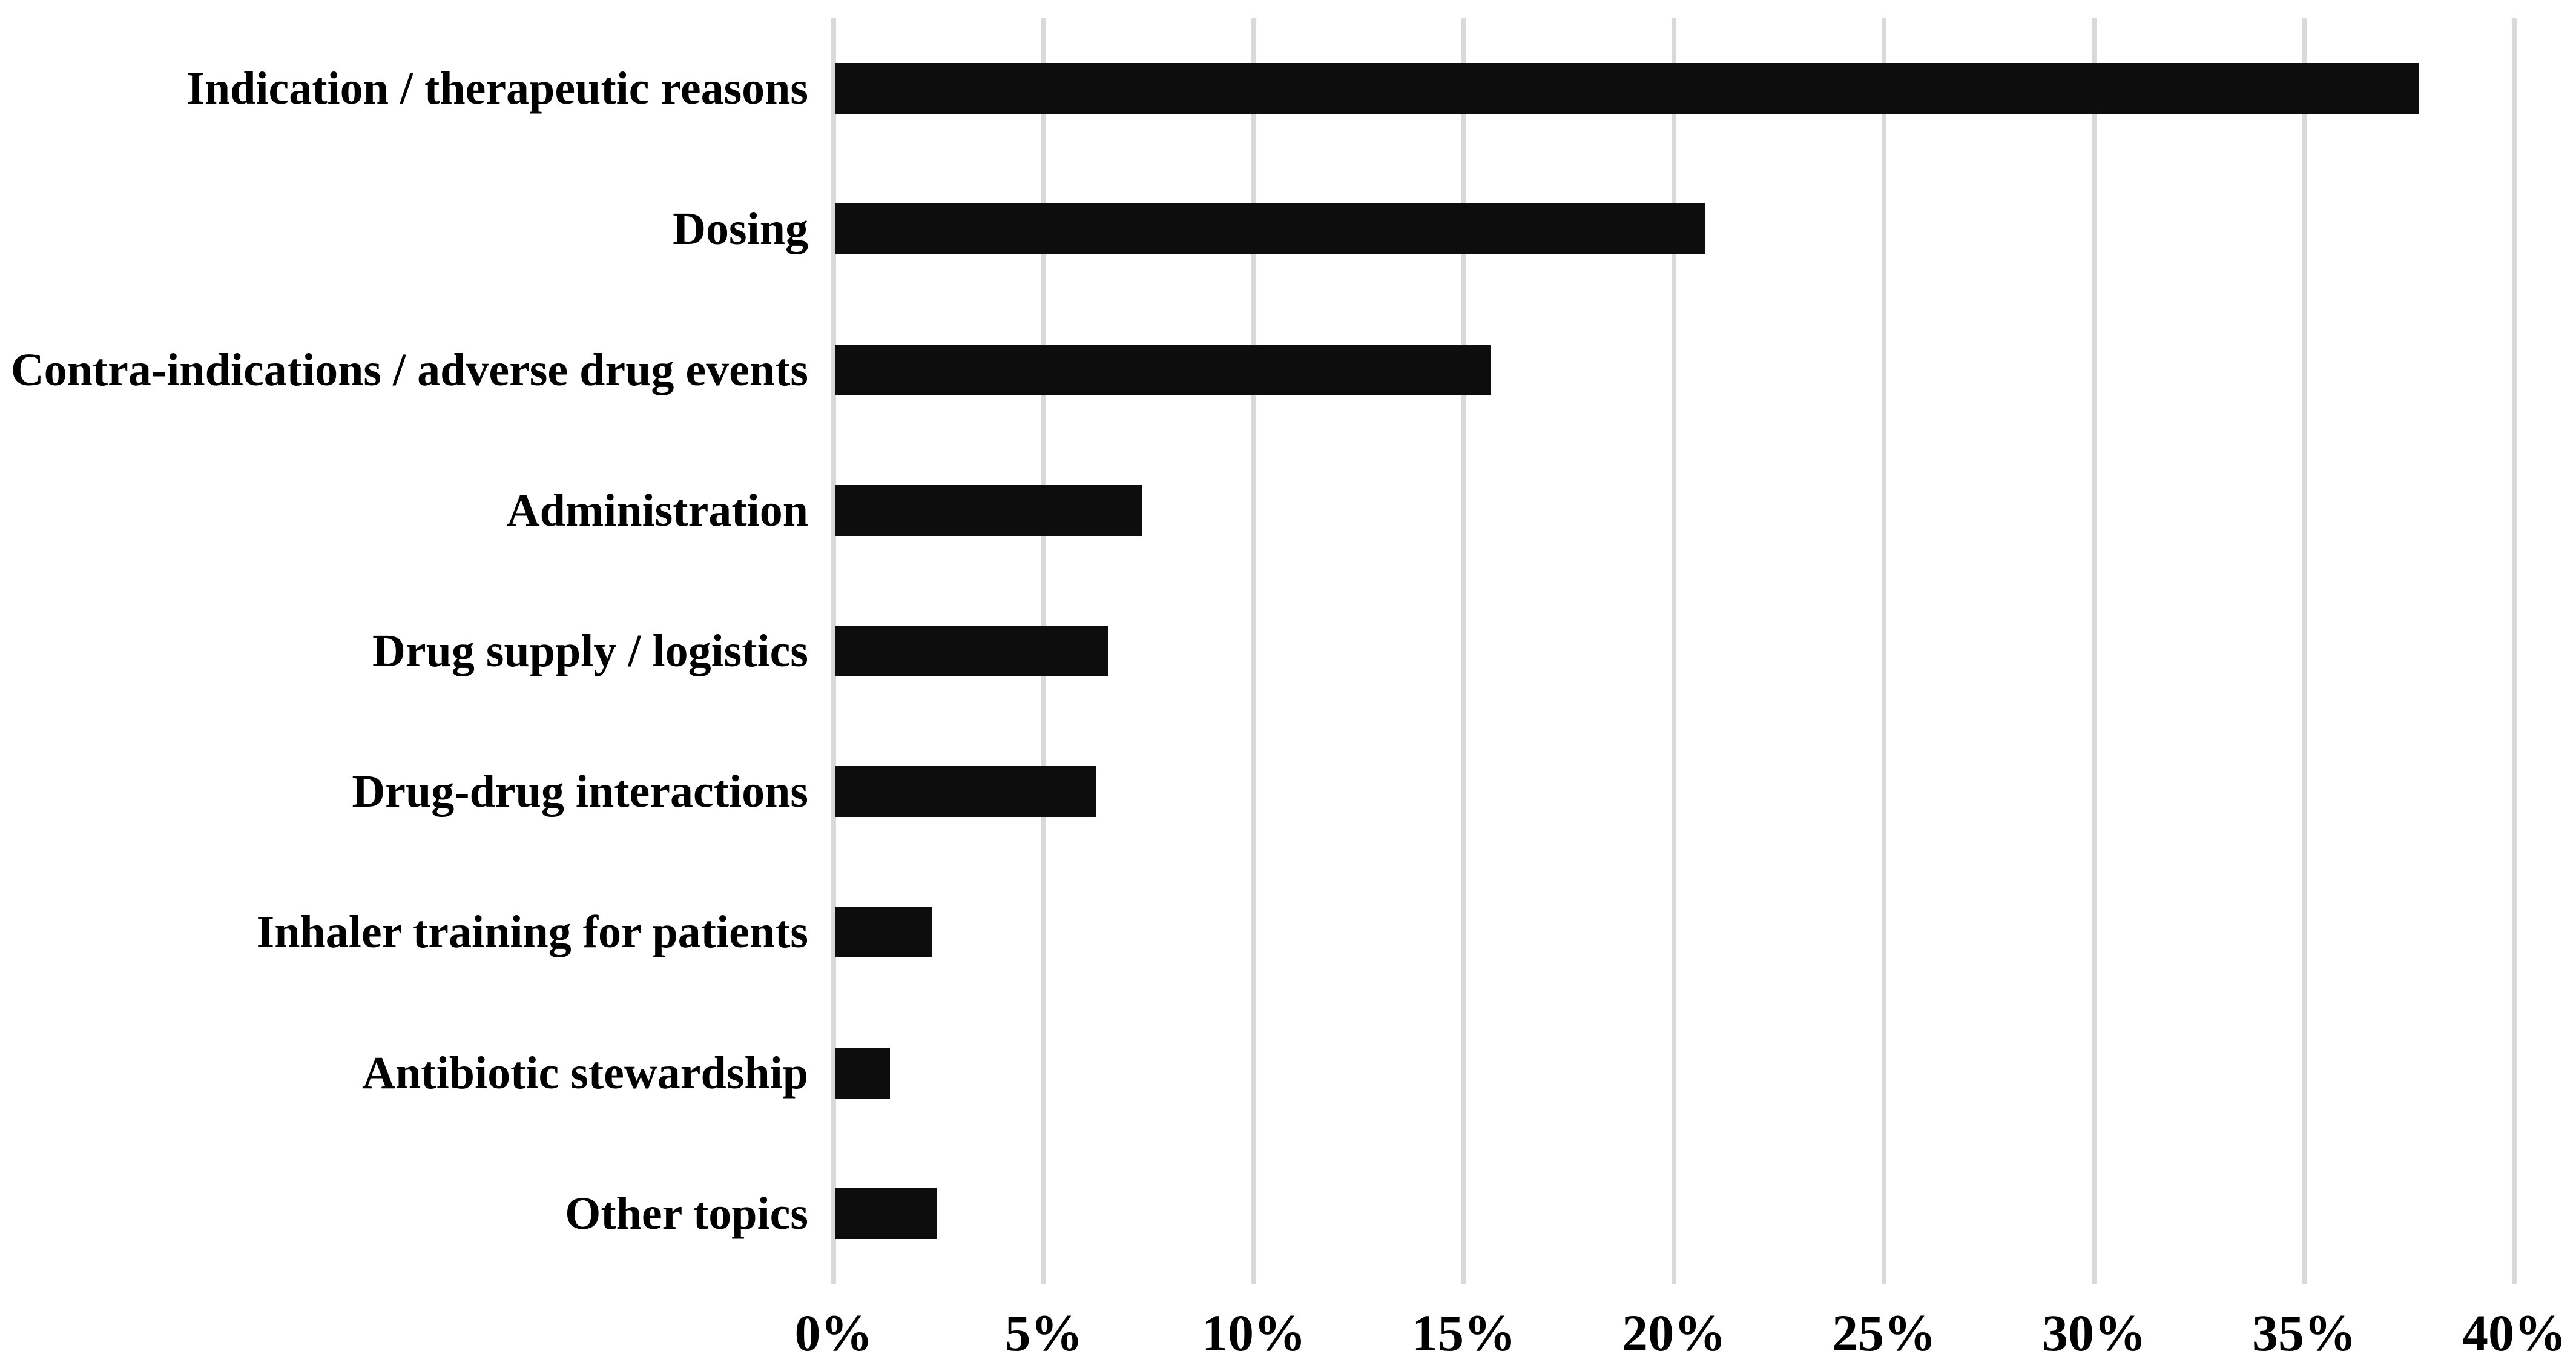 The height and width of the screenshot is (1368, 2576). What do you see at coordinates (2094, 1333) in the screenshot?
I see `x-tick-label: 30%` at bounding box center [2094, 1333].